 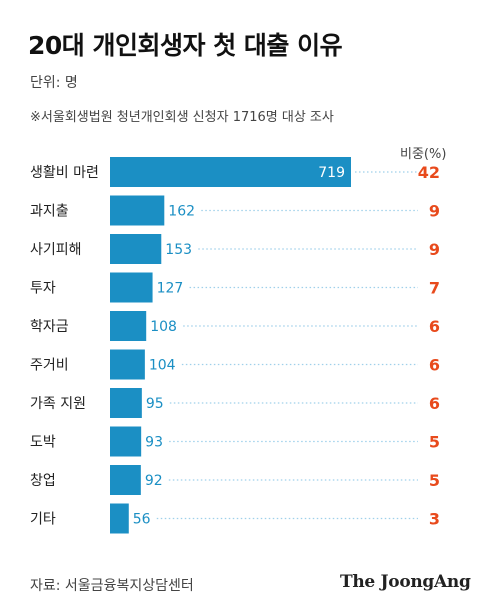 What do you see at coordinates (170, 289) in the screenshot?
I see `value-label: 127` at bounding box center [170, 289].